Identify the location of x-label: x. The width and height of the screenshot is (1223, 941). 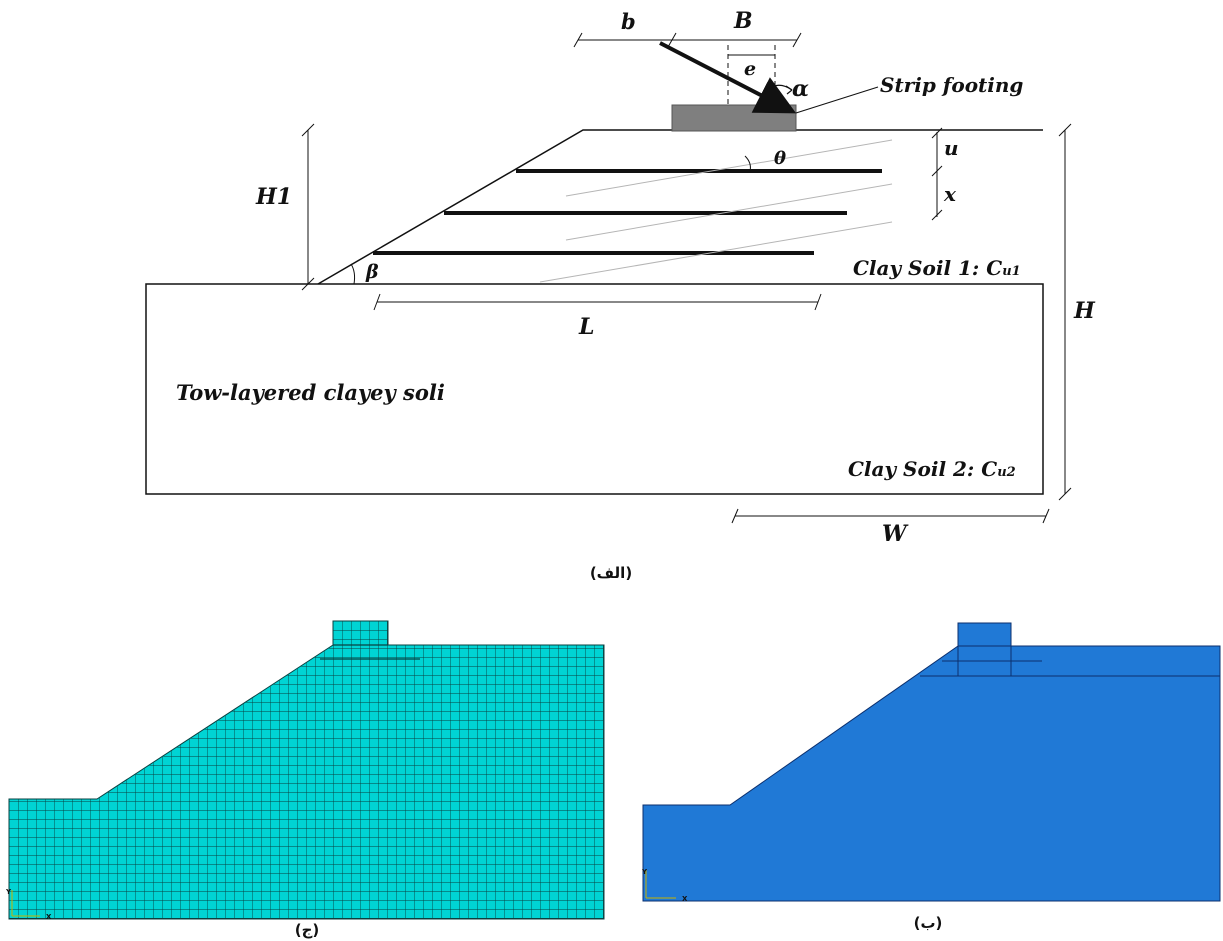
(950, 194).